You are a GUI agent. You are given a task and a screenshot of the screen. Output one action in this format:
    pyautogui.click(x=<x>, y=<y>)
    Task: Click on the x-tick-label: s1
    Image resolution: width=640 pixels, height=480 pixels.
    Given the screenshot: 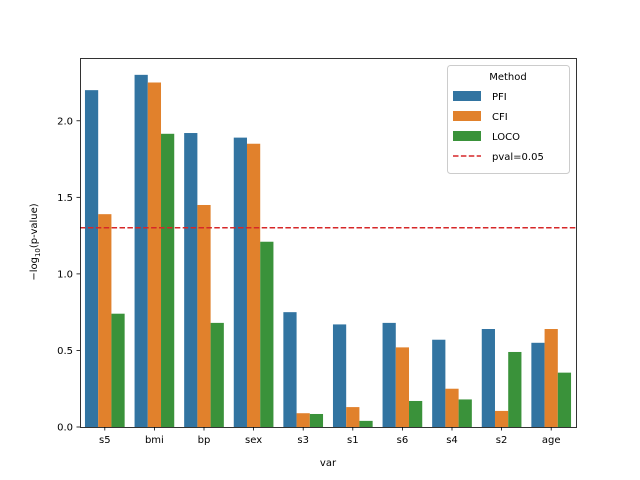 What is the action you would take?
    pyautogui.click(x=353, y=440)
    